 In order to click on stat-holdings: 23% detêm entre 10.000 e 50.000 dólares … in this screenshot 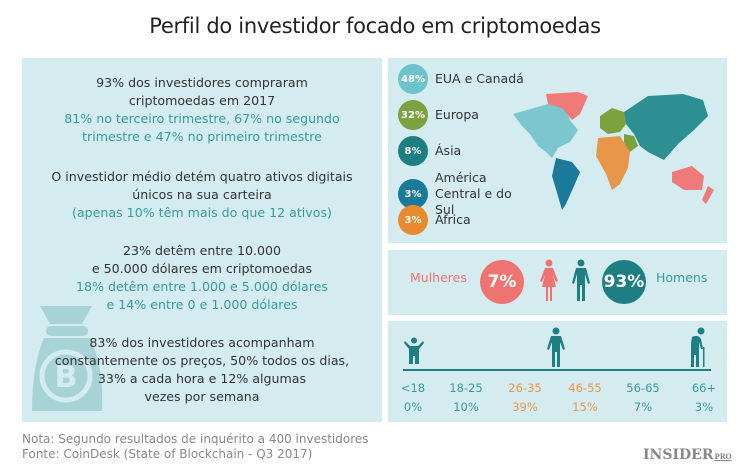, I will do `click(202, 278)`.